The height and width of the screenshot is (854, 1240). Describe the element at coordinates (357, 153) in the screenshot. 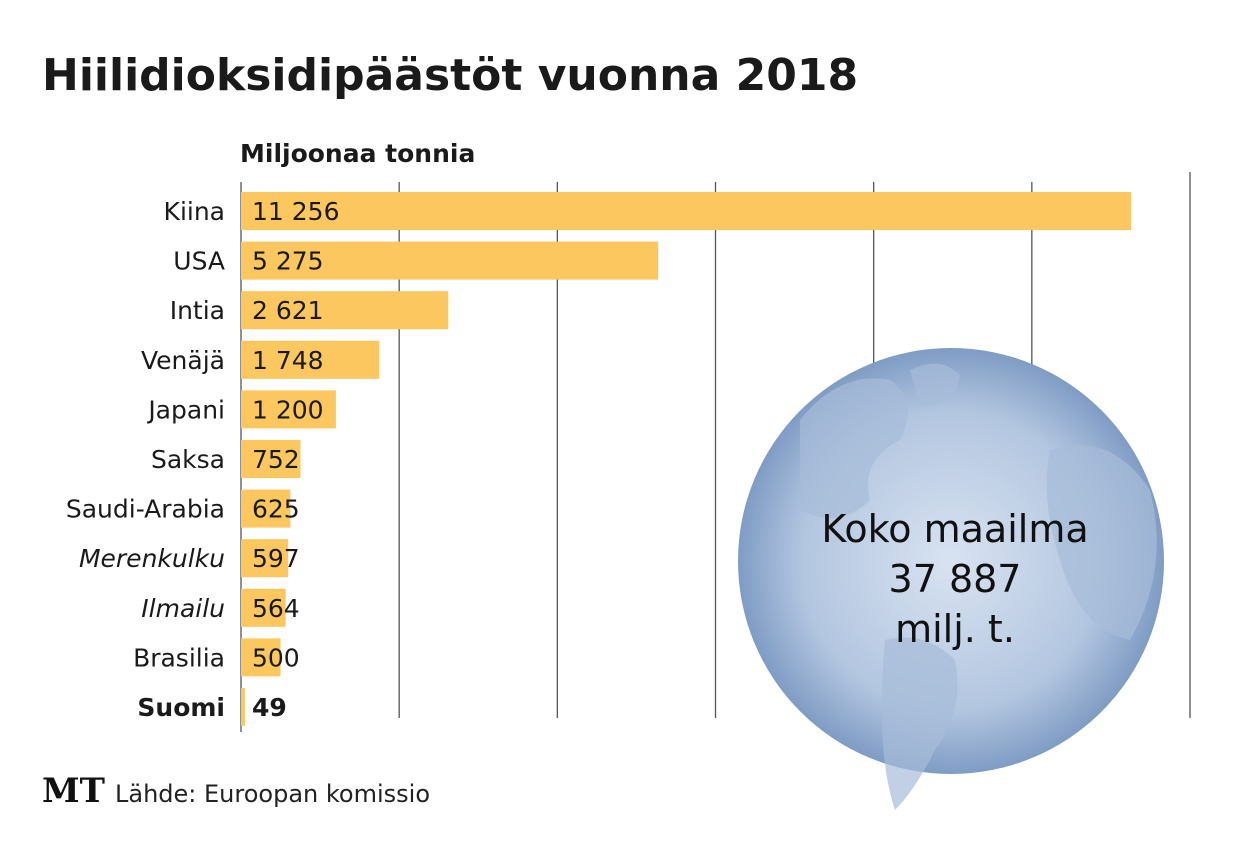

I see `unit-label: Miljoonaa tonnia` at that location.